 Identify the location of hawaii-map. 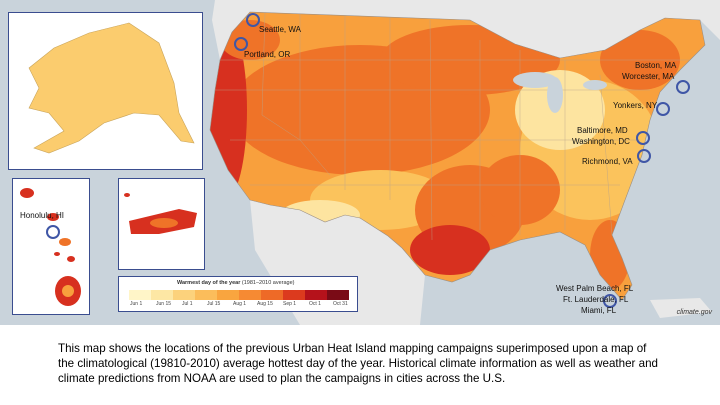
(50, 247).